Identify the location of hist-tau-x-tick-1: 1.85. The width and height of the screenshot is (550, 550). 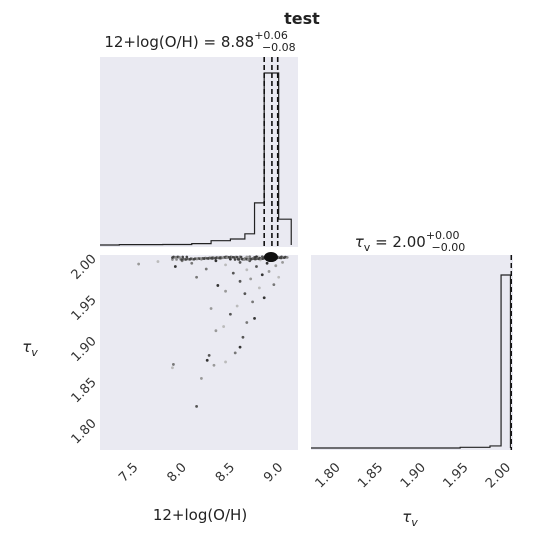
(370, 475).